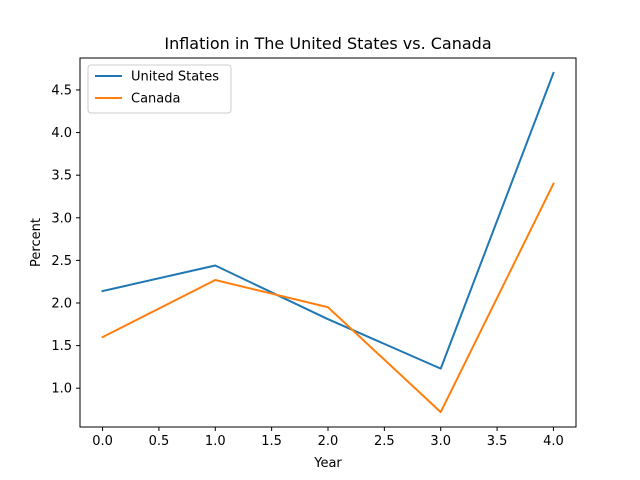 The image size is (640, 480). What do you see at coordinates (328, 441) in the screenshot?
I see `x-tick-label: 2.0` at bounding box center [328, 441].